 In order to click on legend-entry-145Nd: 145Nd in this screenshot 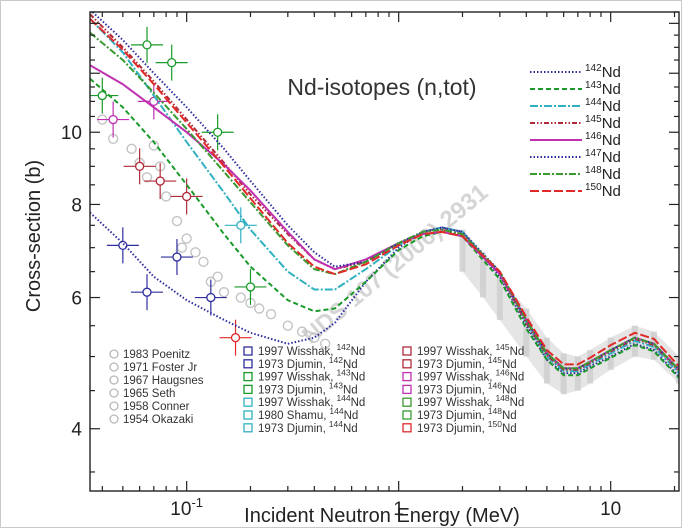, I will do `click(603, 123)`.